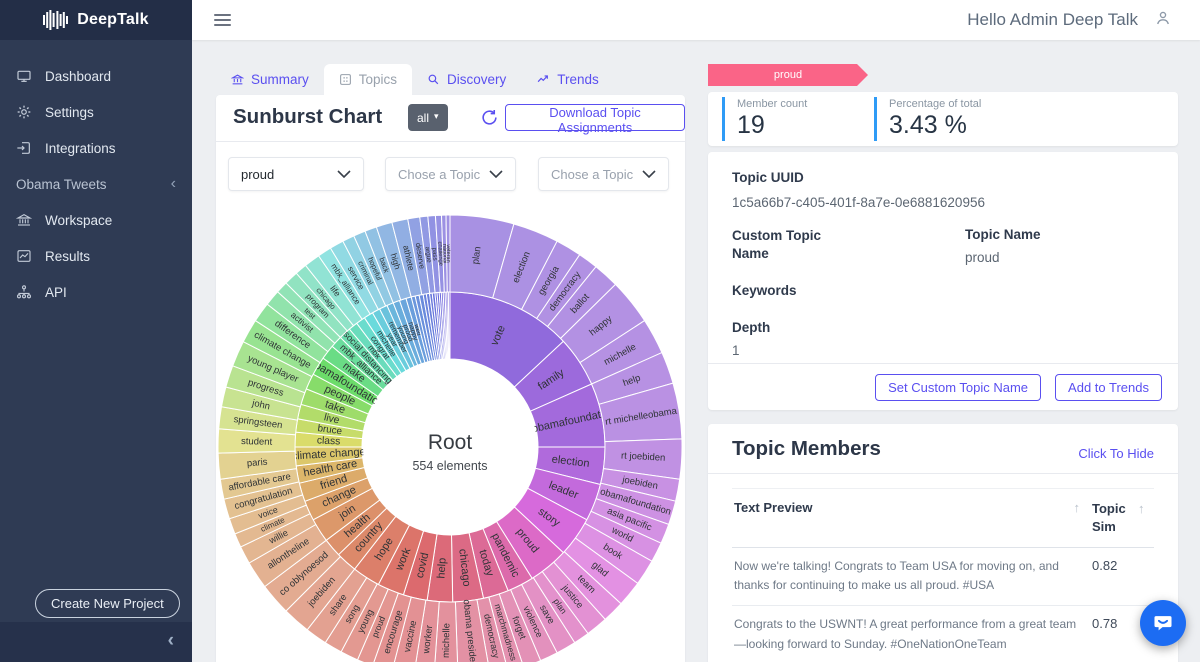 The height and width of the screenshot is (662, 1200). I want to click on tab-topics: Topics, so click(368, 79).